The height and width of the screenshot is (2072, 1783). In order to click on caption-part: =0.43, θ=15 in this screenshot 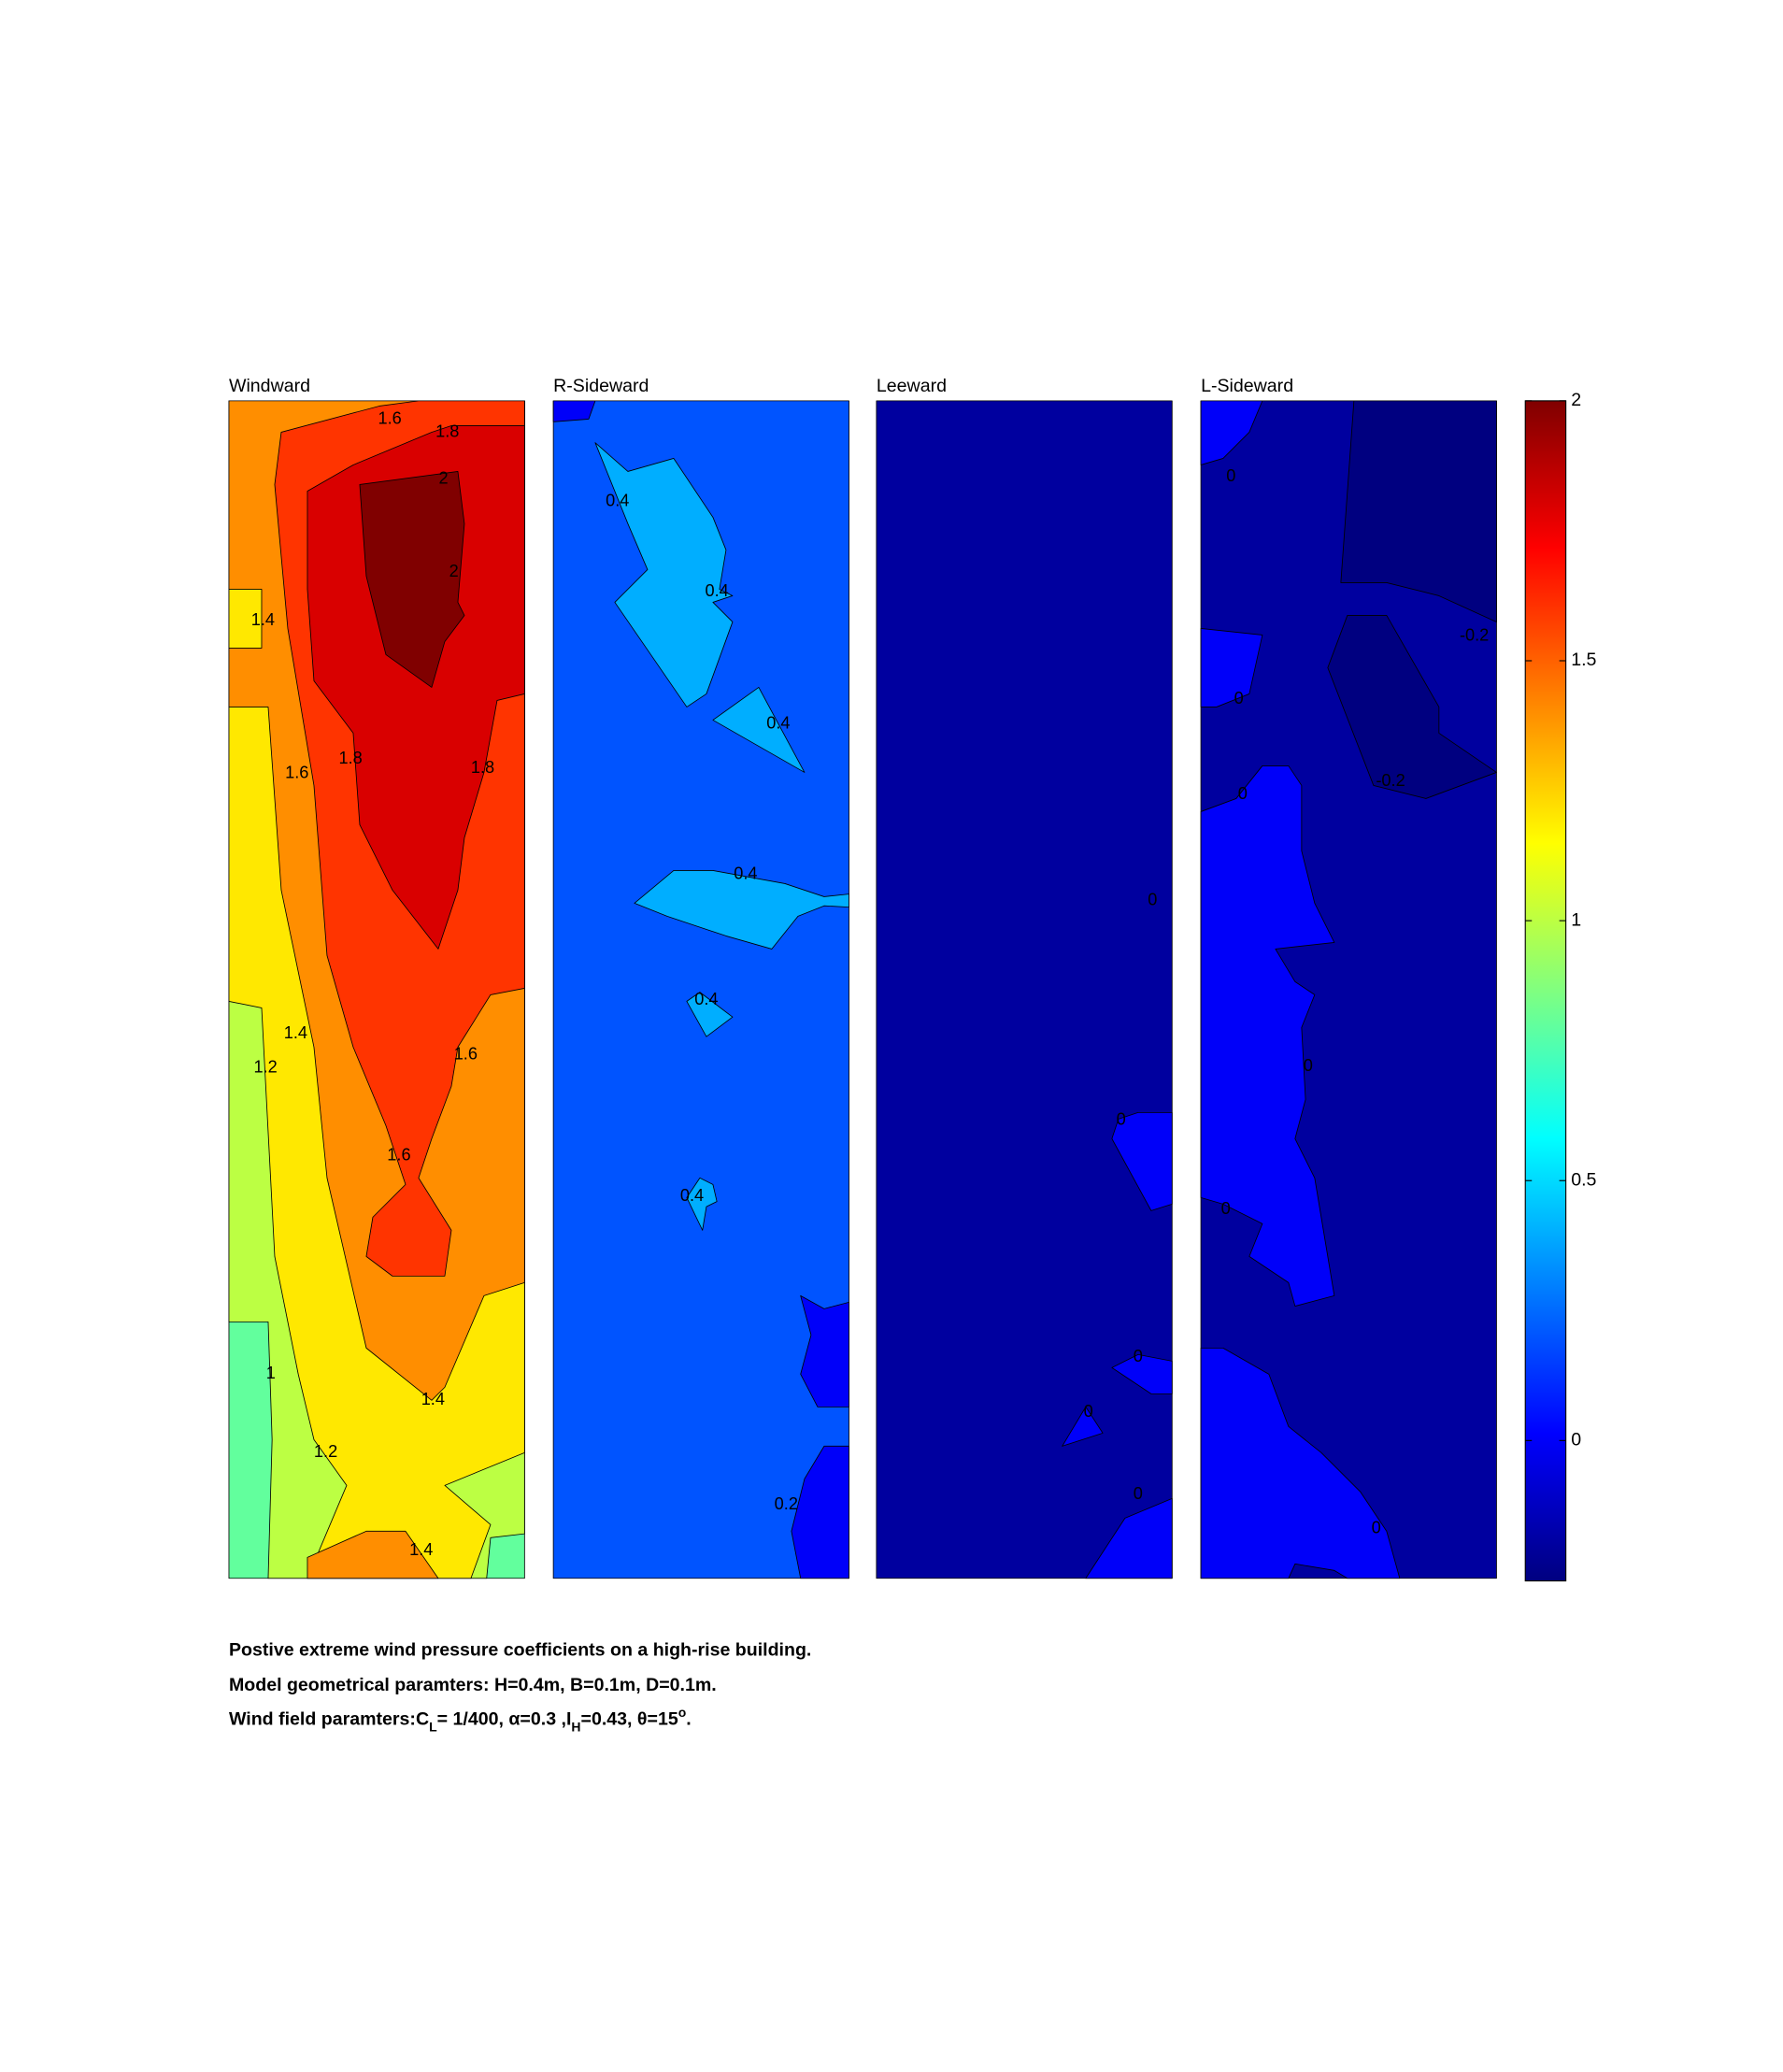, I will do `click(629, 1719)`.